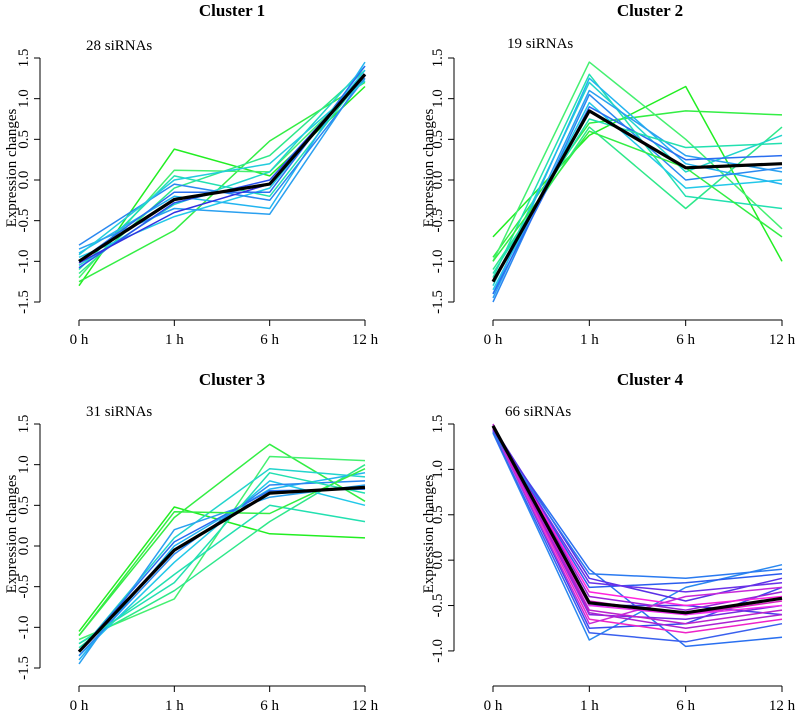  What do you see at coordinates (119, 412) in the screenshot?
I see `count-label: 31 siRNAs` at bounding box center [119, 412].